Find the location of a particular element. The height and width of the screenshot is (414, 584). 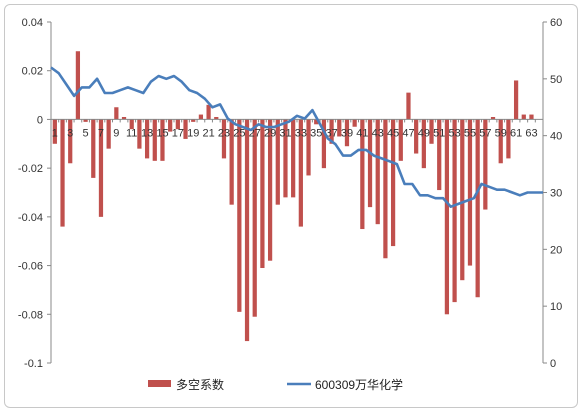

right-tick-label: 0 is located at coordinates (553, 364).